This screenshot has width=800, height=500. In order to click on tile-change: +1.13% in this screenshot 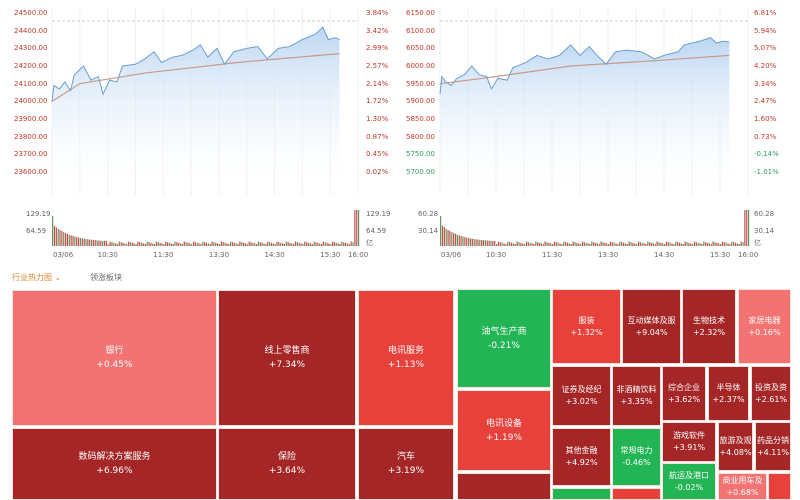, I will do `click(406, 365)`.